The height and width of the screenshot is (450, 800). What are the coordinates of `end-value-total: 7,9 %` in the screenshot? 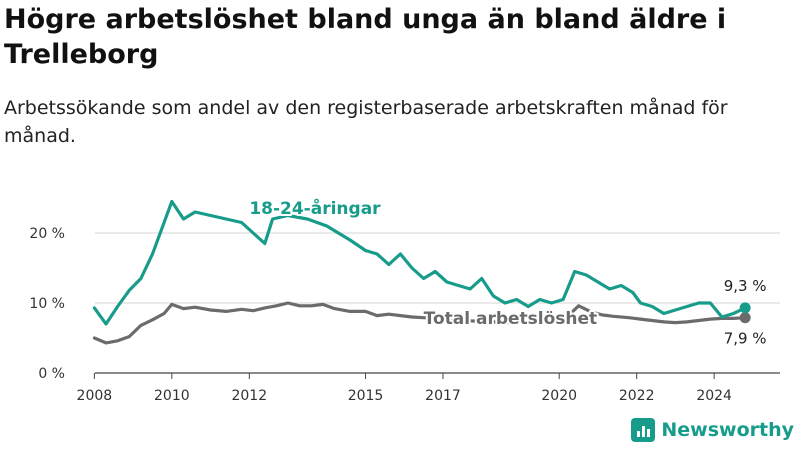 It's located at (745, 339).